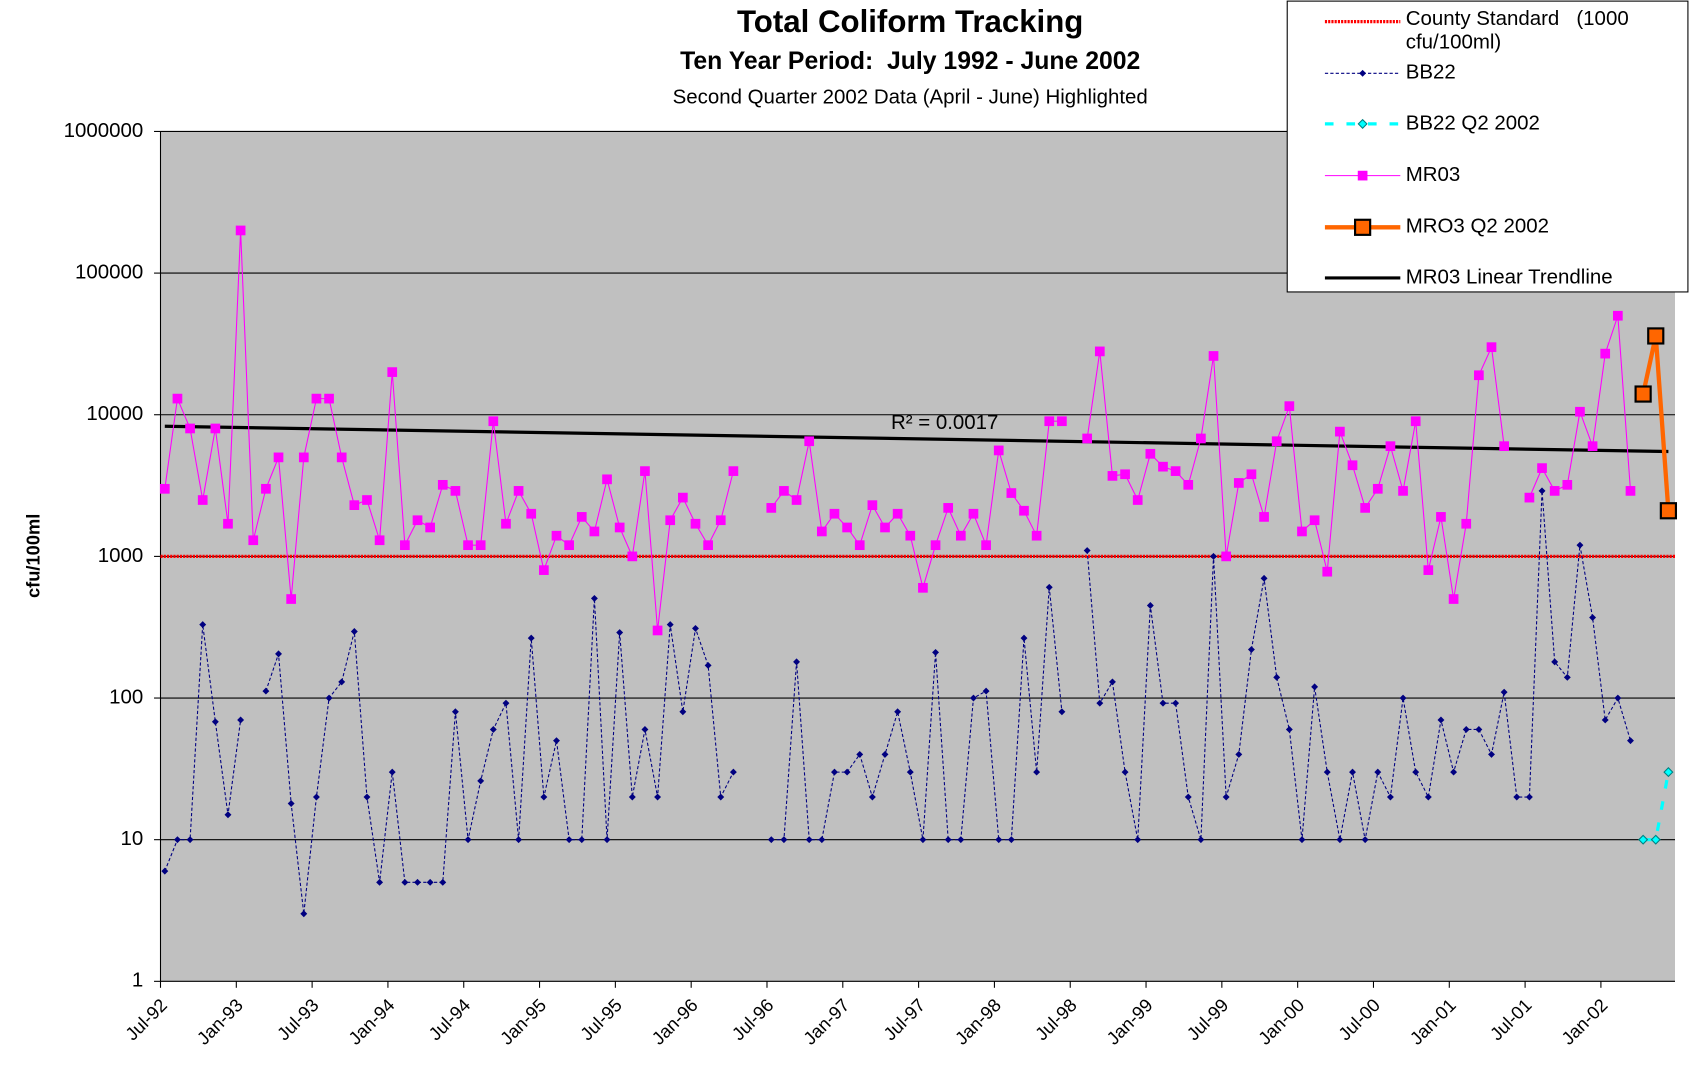 This screenshot has width=1689, height=1074. What do you see at coordinates (114, 413) in the screenshot?
I see `y-tick-label: 10000` at bounding box center [114, 413].